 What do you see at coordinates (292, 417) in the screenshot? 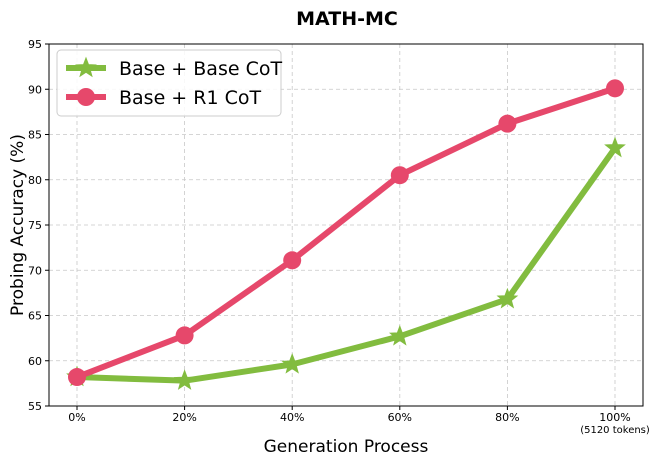
I see `x-tick-label: 40%` at bounding box center [292, 417].